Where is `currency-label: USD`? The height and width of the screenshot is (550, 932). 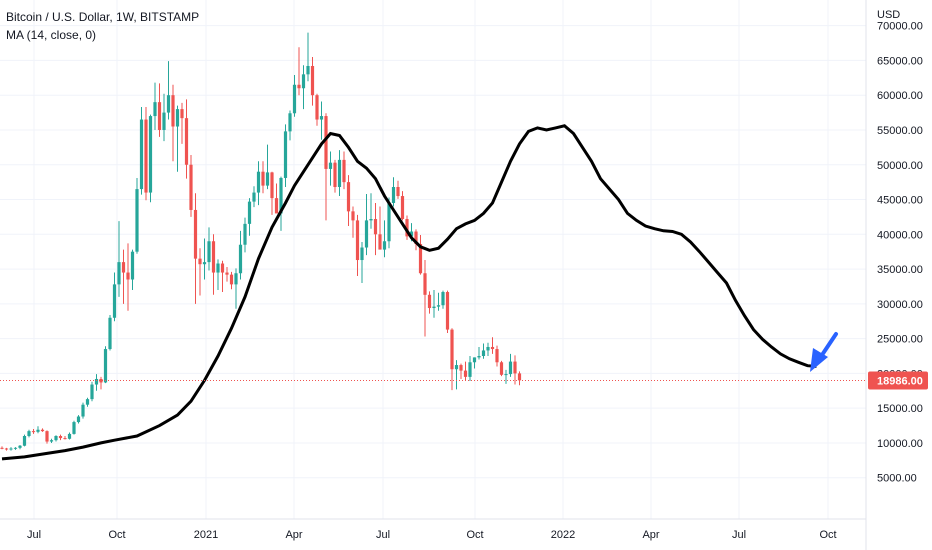 currency-label: USD is located at coordinates (888, 15).